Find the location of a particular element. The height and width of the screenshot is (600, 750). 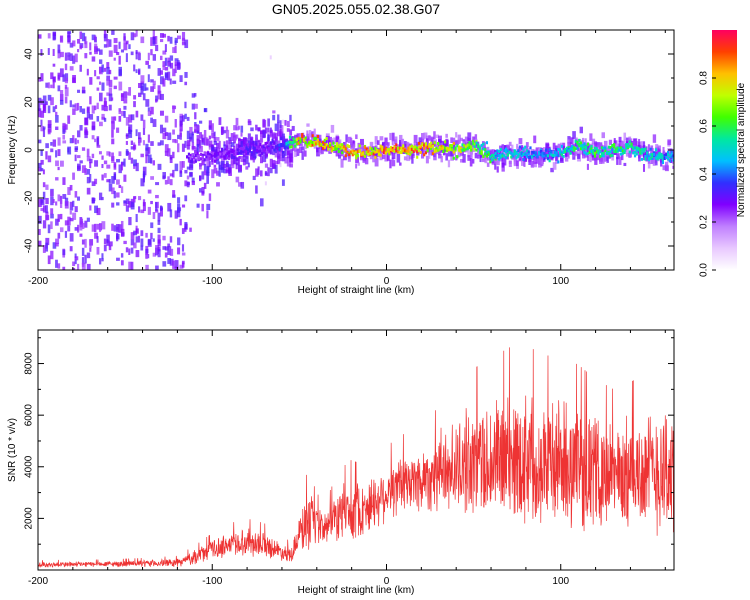

spectrogram-x-tick-label: 100 is located at coordinates (560, 281).